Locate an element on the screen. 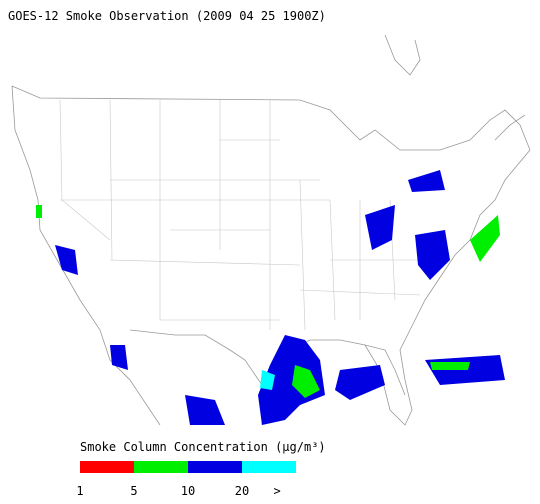  legend-label: 5 is located at coordinates (133, 491).